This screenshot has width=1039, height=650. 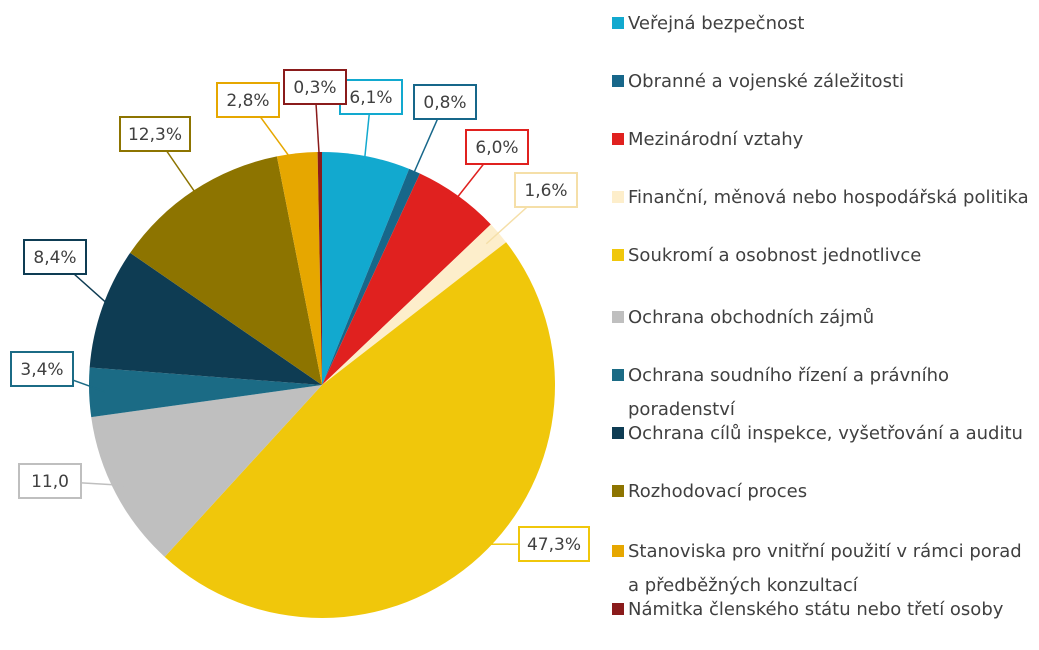 What do you see at coordinates (766, 81) in the screenshot?
I see `legend-label: Obranné a vojenské záležitosti` at bounding box center [766, 81].